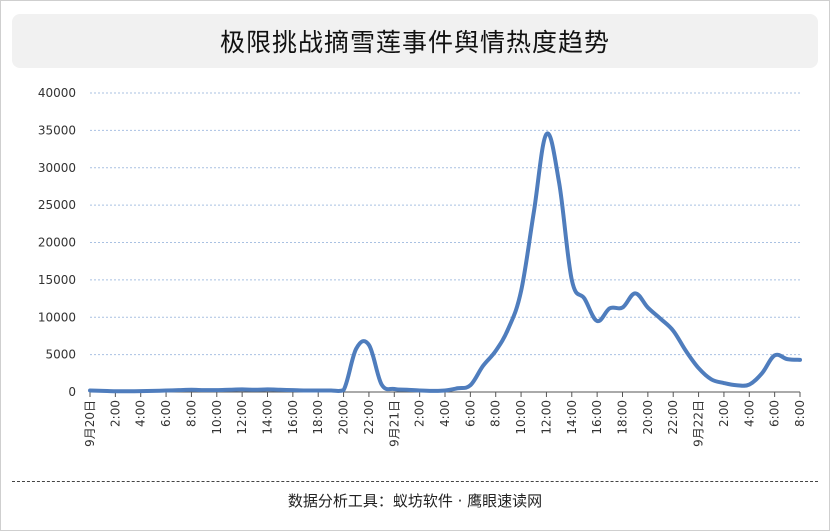  I want to click on y-tick-label: 10000, so click(57, 317).